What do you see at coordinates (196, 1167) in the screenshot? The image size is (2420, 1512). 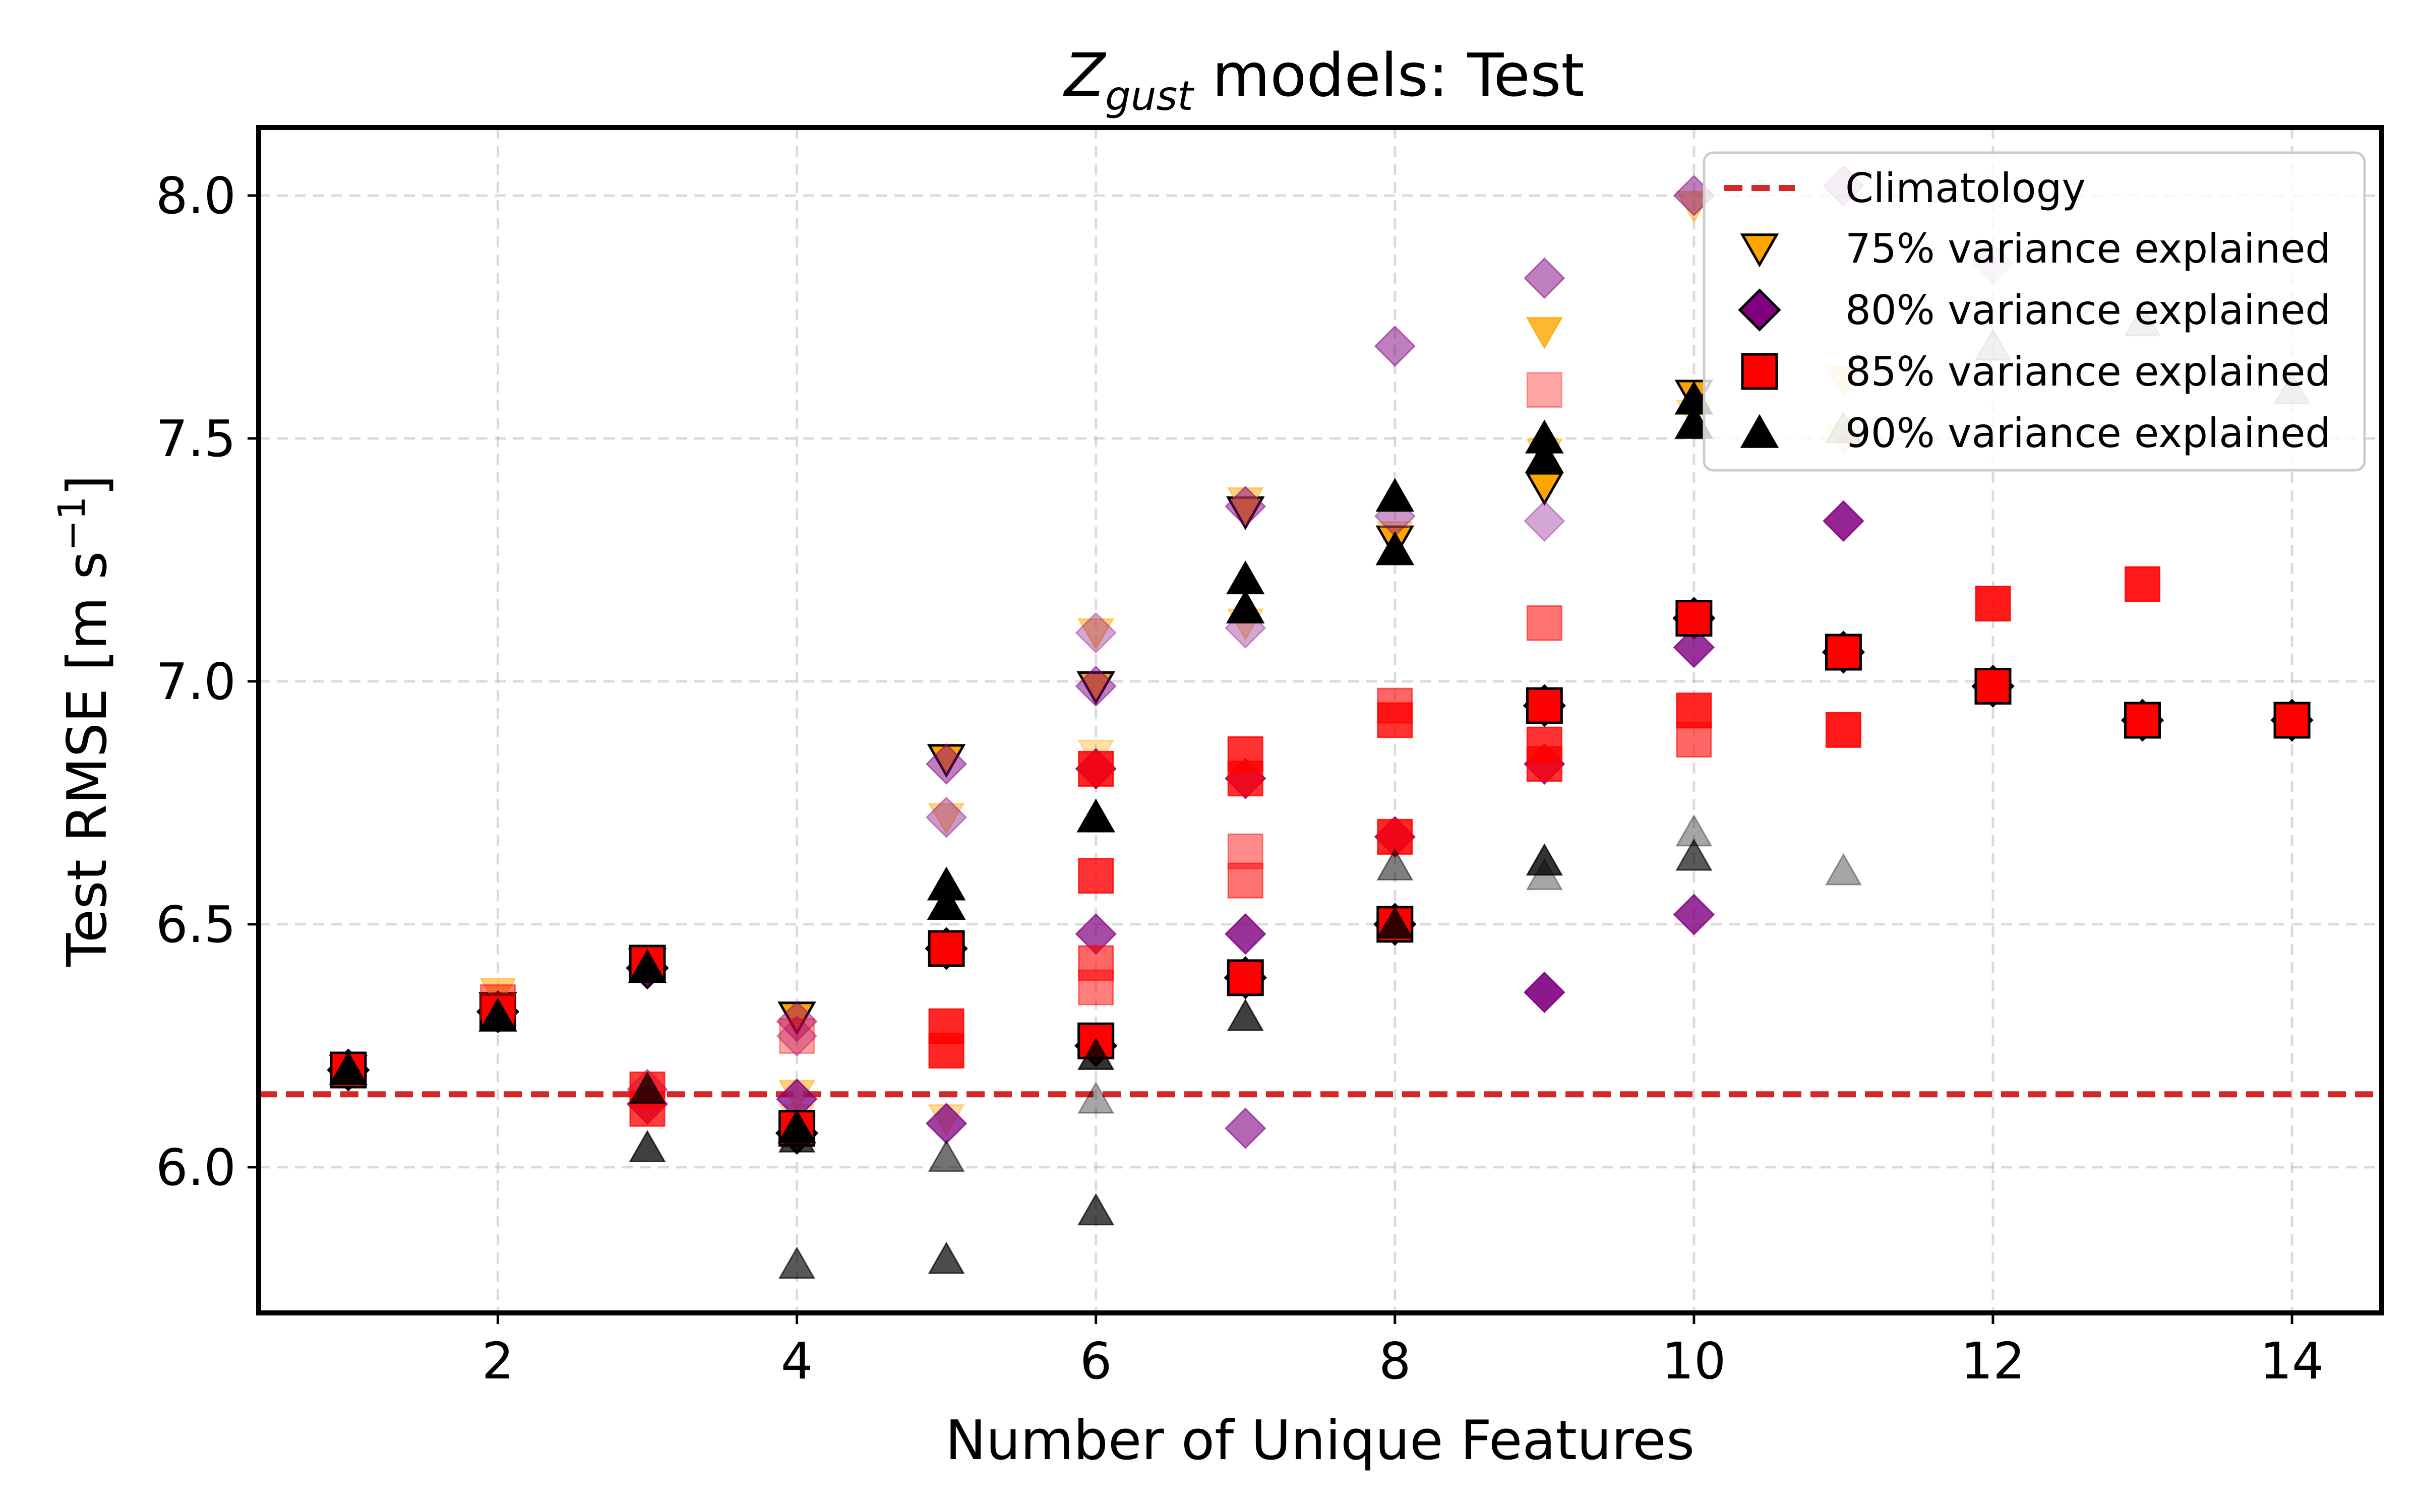 I see `y-tick-label: 6.0` at bounding box center [196, 1167].